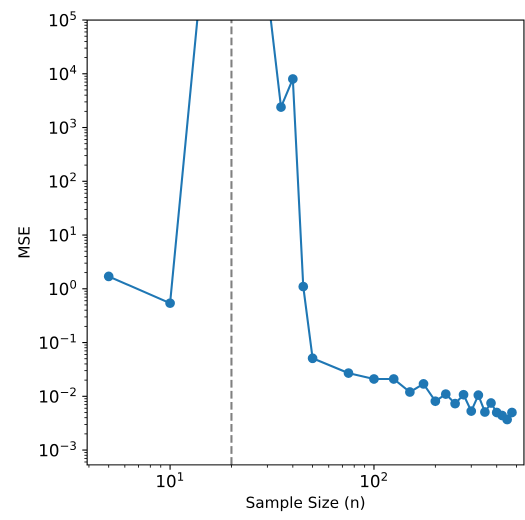  Describe the element at coordinates (63, 234) in the screenshot. I see `y-tick-label: 10$^{1}$` at that location.